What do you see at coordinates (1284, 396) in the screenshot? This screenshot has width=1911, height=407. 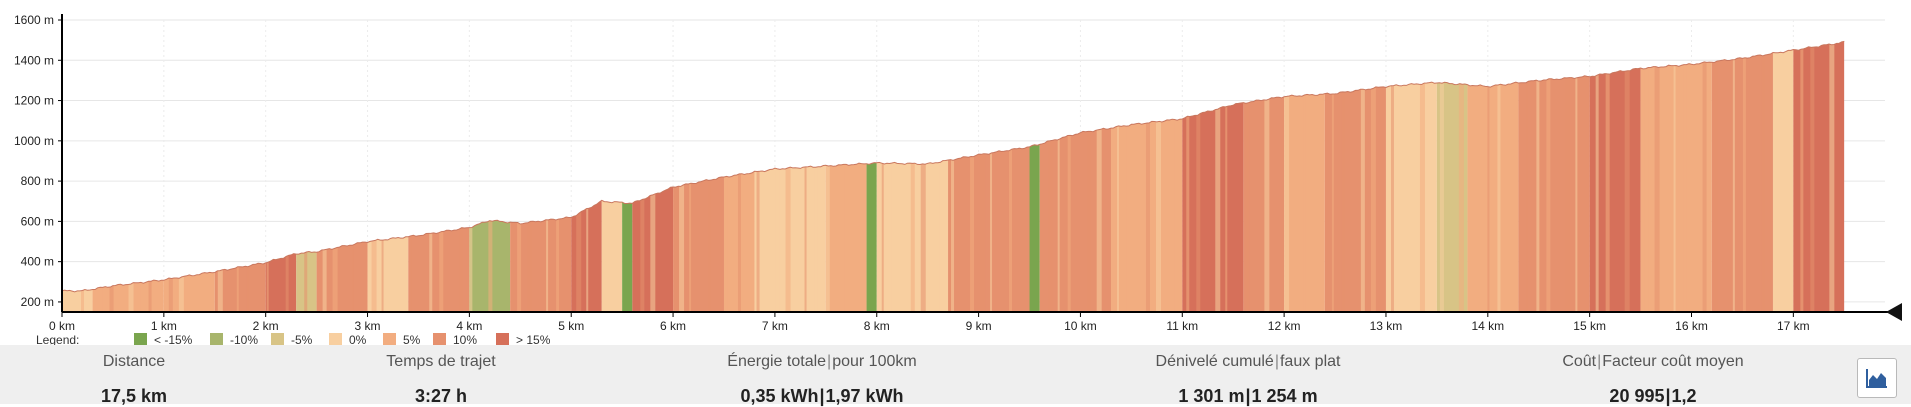 I see `stat-elevation-flat-value: 1 254 m` at bounding box center [1284, 396].